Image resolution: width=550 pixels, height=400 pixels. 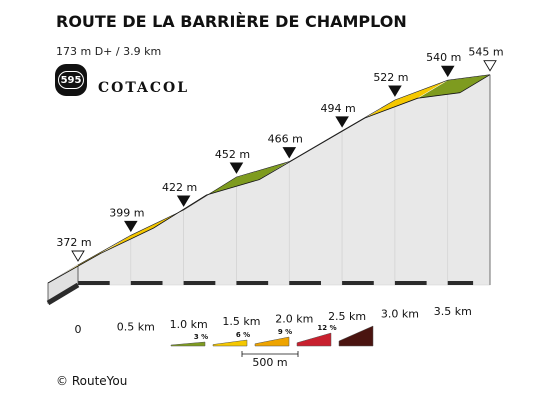 I want to click on badge-number: 595, so click(x=71, y=80).